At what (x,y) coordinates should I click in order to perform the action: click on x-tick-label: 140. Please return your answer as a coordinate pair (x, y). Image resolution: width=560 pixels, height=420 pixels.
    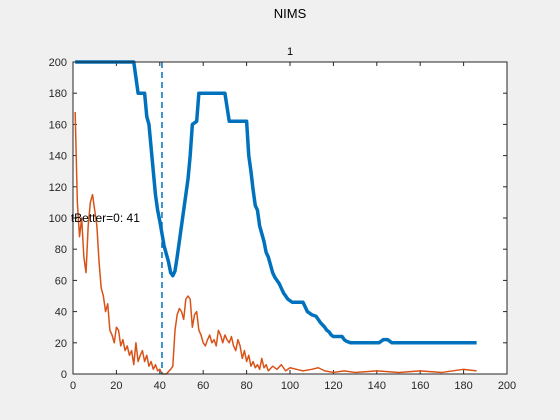
    Looking at the image, I should click on (377, 386).